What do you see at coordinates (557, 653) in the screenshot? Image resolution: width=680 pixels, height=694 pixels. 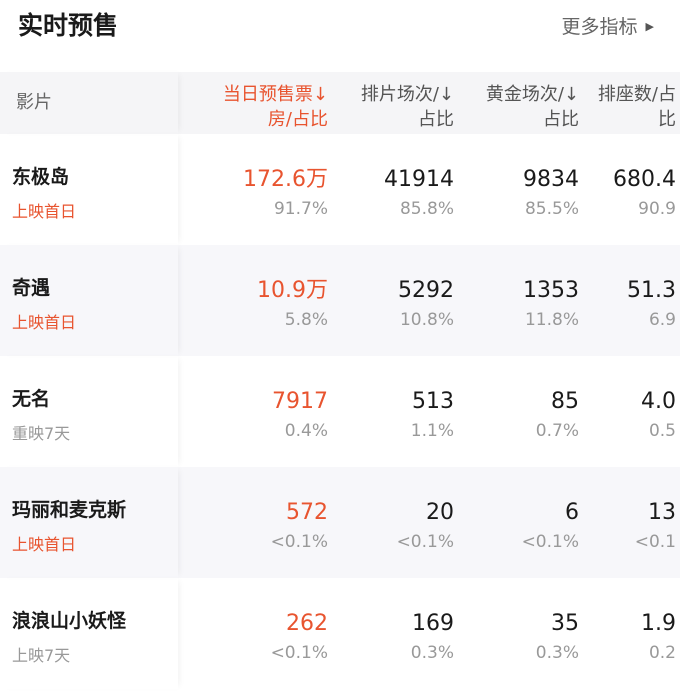 I see `gold-shows-percent: 0.3%` at bounding box center [557, 653].